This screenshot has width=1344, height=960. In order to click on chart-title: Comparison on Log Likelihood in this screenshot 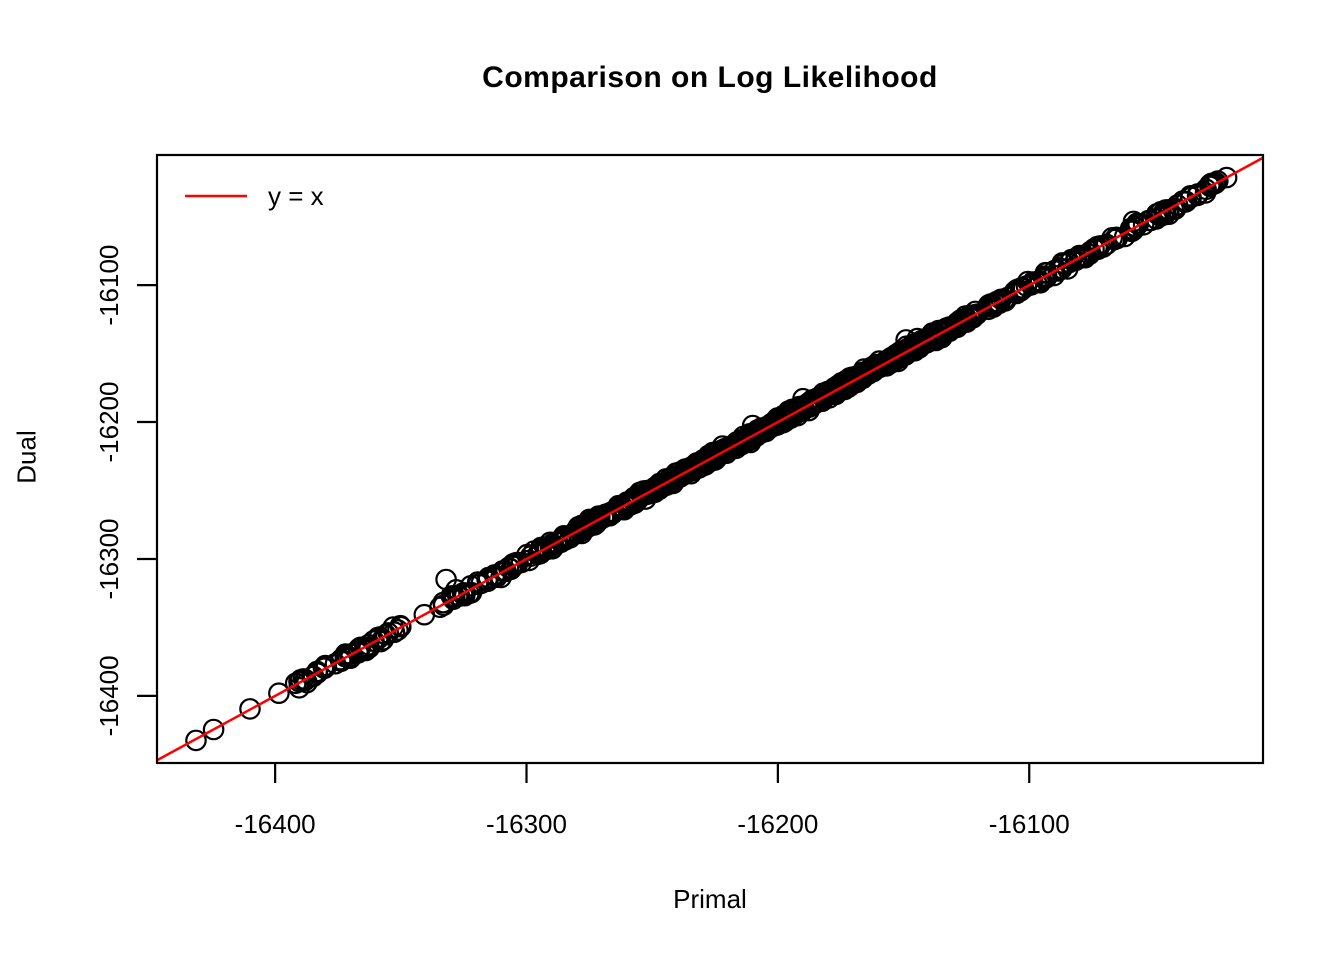, I will do `click(710, 77)`.